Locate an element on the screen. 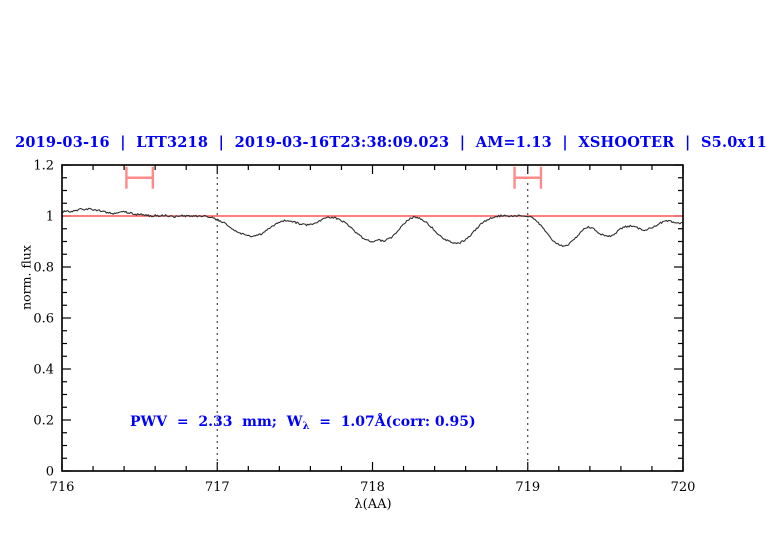  x-tick-label: 720 is located at coordinates (683, 487).